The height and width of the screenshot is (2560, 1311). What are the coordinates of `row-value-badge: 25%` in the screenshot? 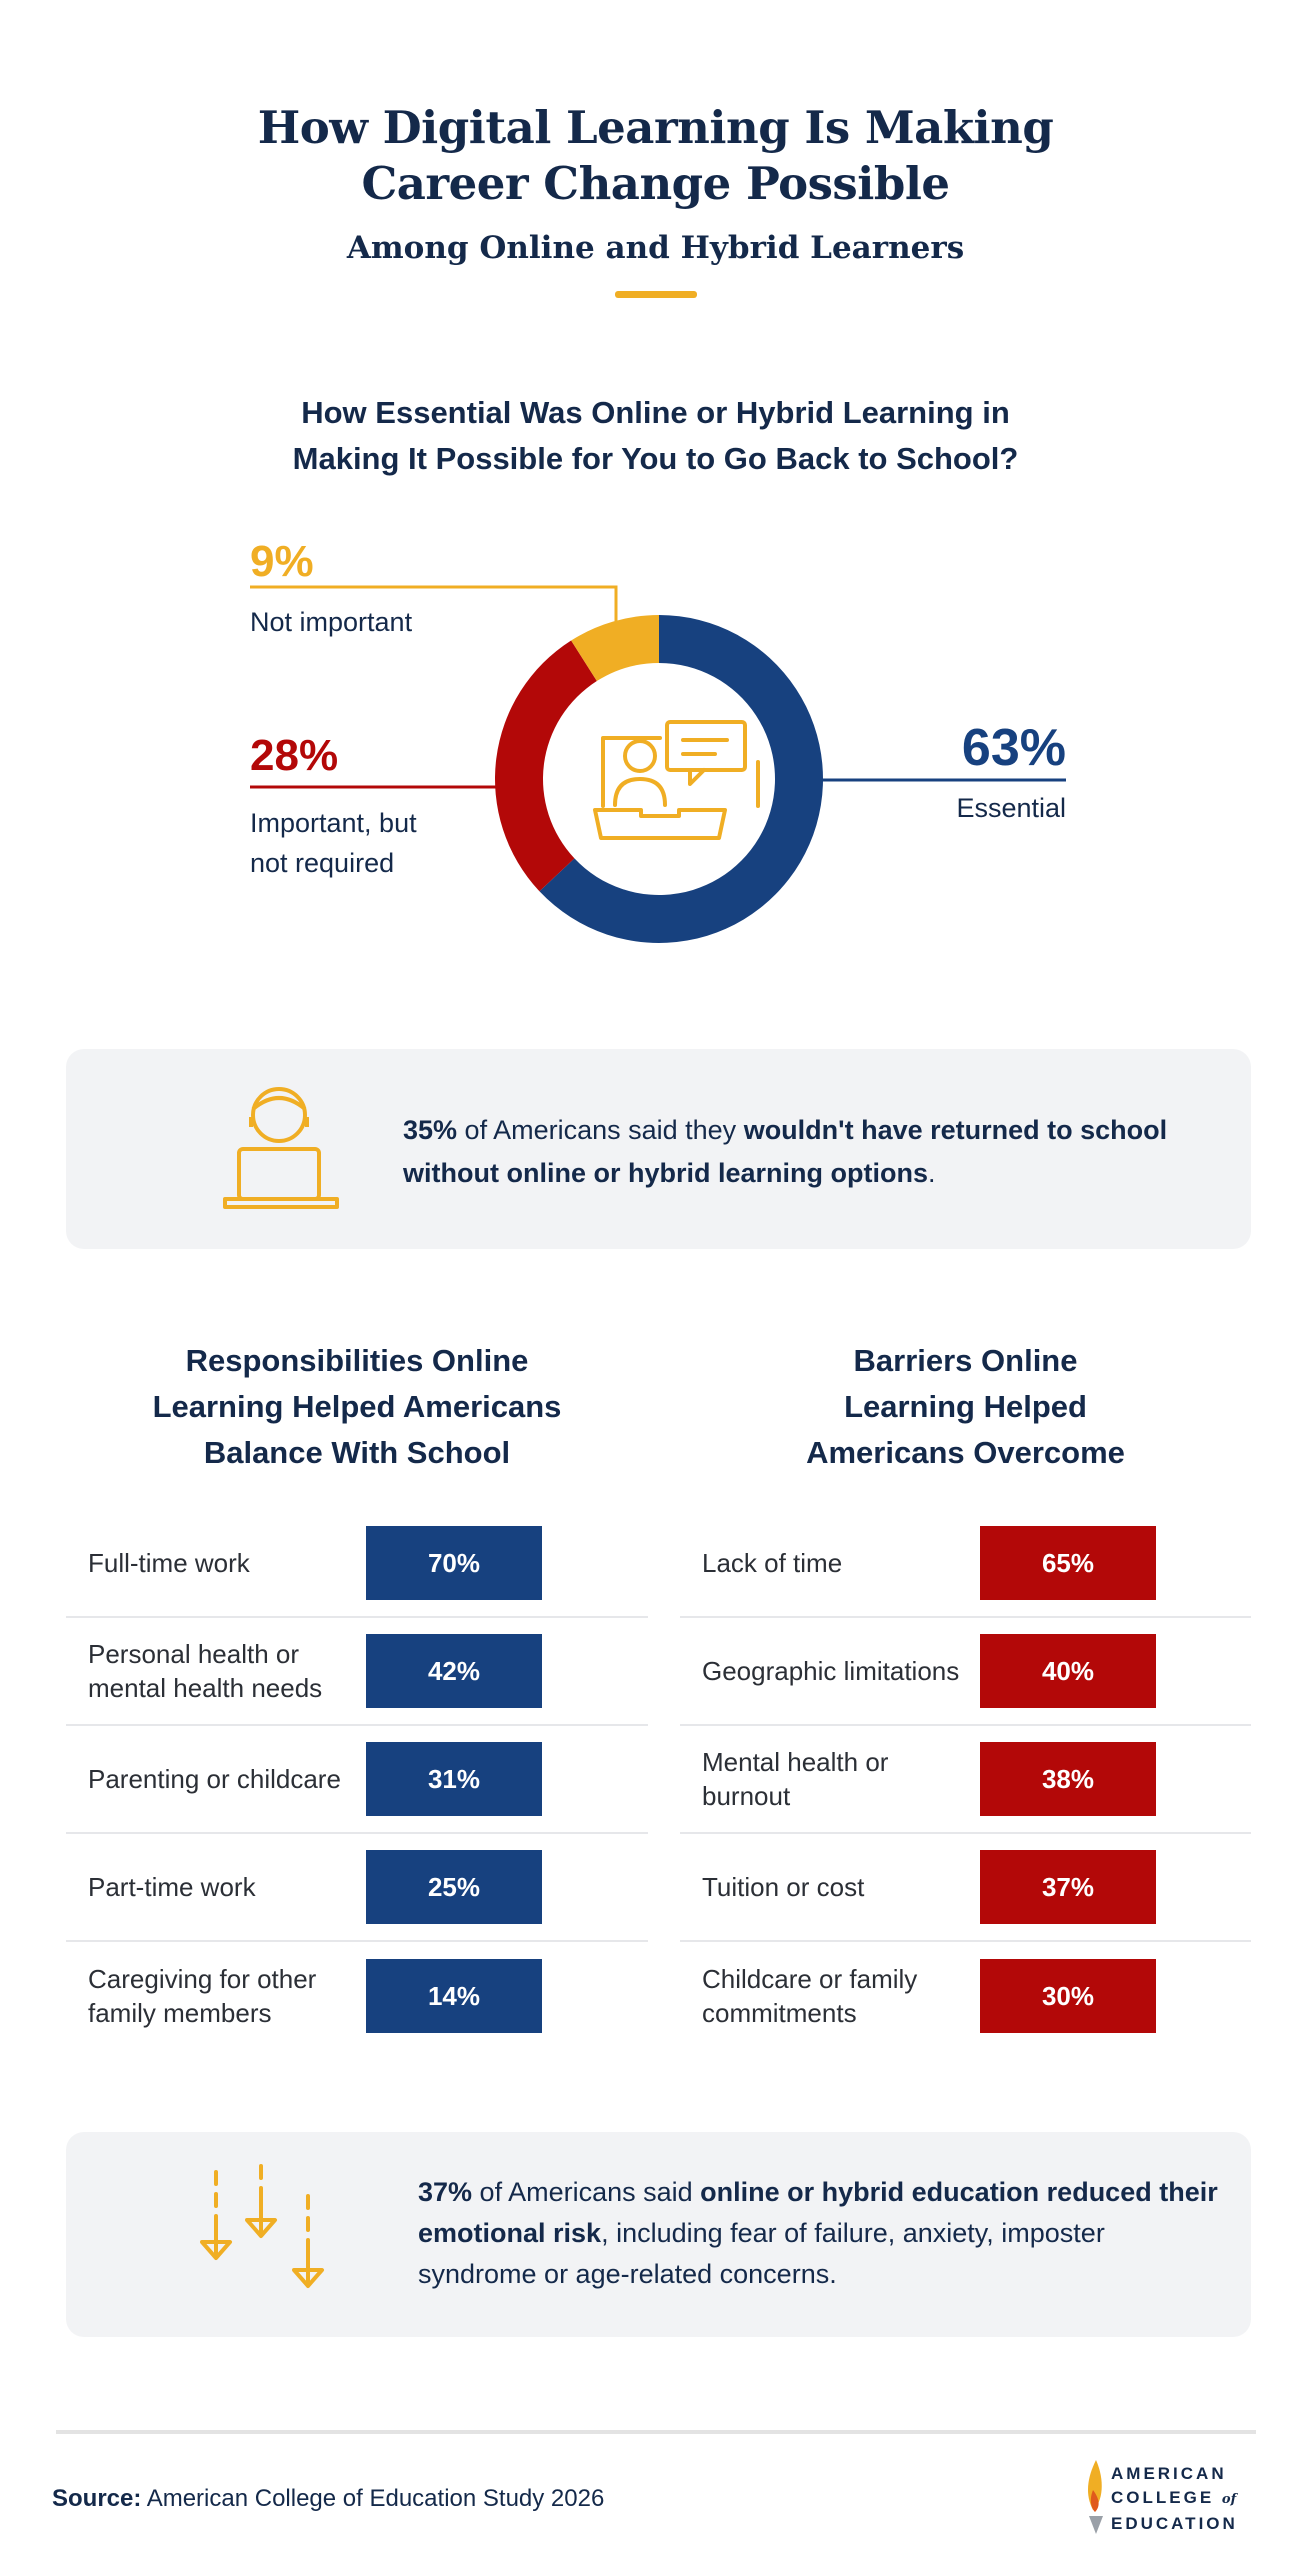 It's located at (454, 1887).